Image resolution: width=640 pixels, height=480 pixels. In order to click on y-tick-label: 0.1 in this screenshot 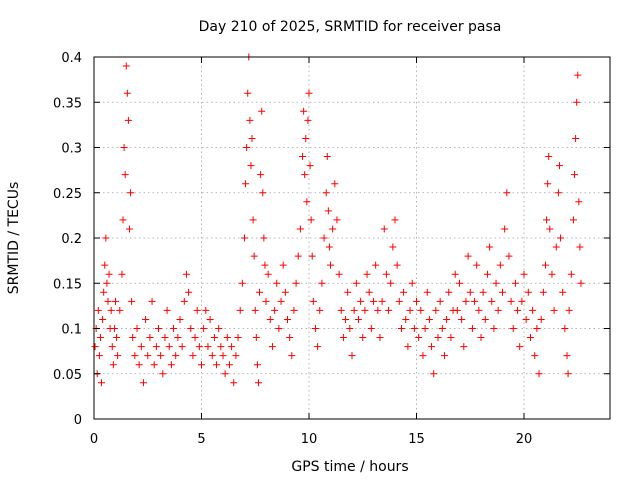, I will do `click(71, 330)`.